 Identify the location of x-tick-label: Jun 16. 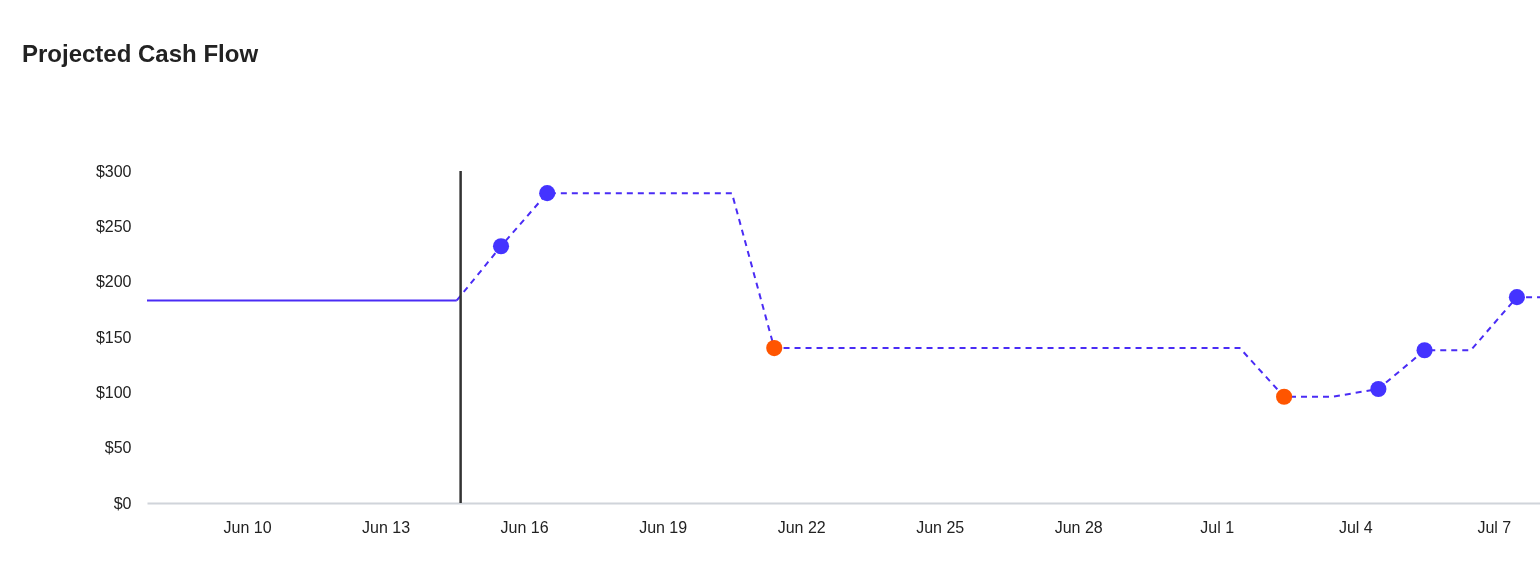
(524, 527).